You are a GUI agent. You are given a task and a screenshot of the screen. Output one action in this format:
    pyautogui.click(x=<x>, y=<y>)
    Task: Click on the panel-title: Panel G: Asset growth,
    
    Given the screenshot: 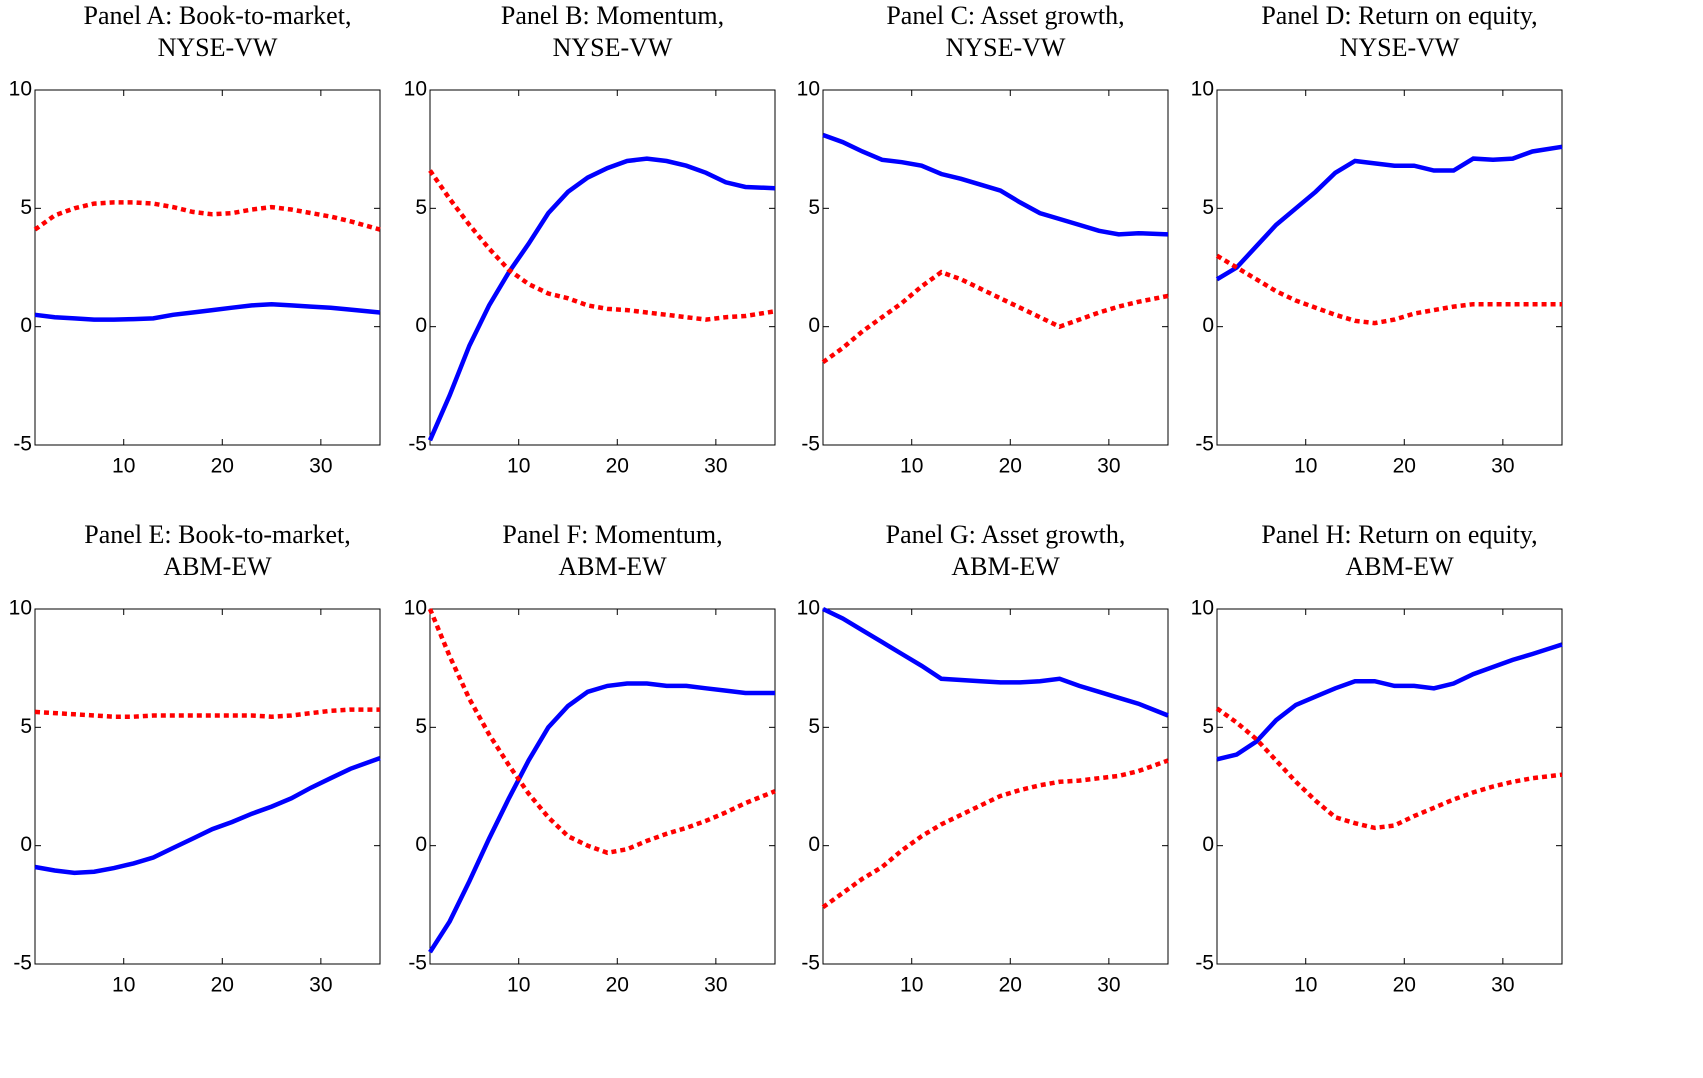 What is the action you would take?
    pyautogui.click(x=1006, y=534)
    